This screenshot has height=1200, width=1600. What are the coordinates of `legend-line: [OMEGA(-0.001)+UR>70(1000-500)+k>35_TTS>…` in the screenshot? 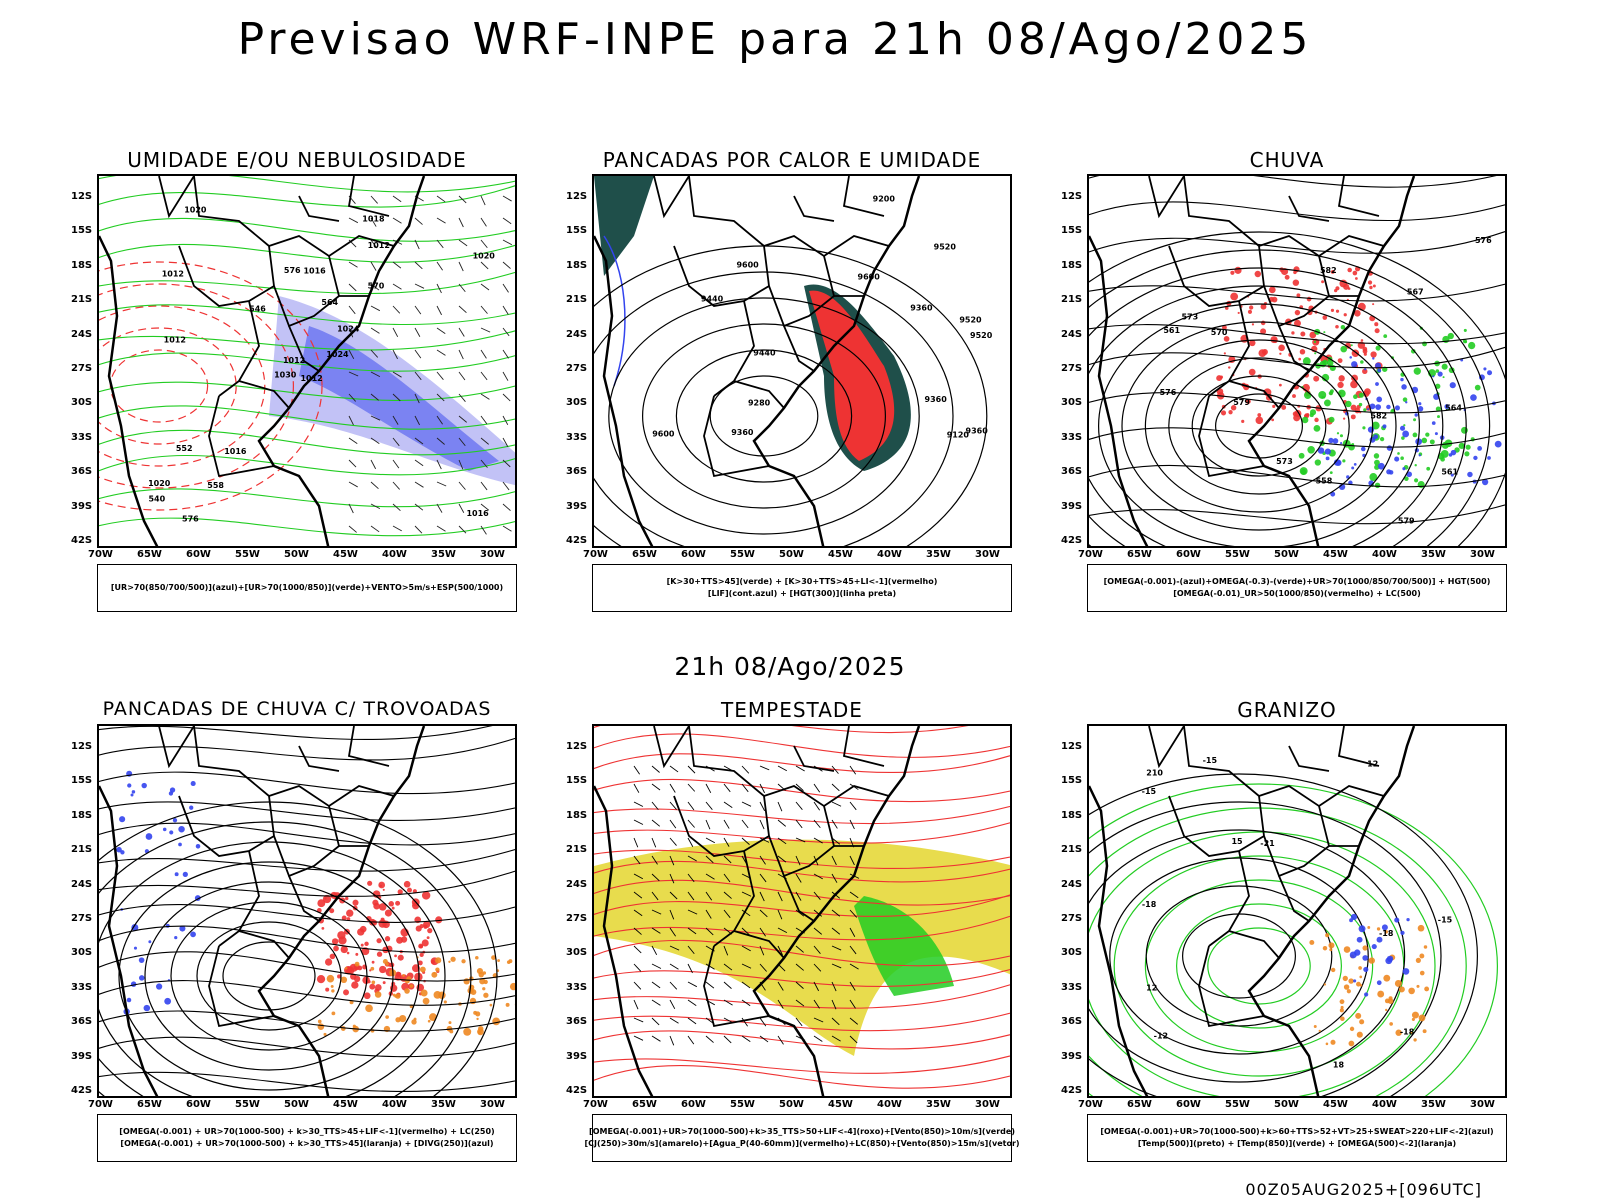 It's located at (802, 1131).